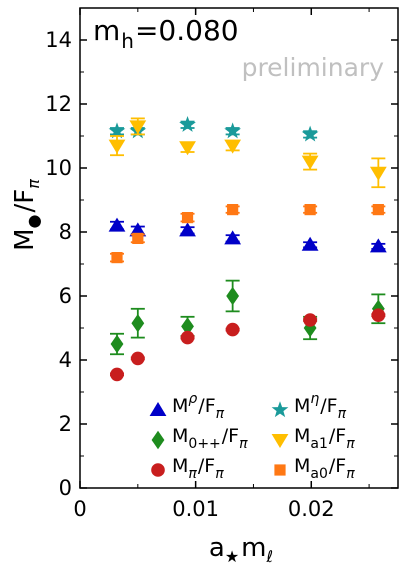 This screenshot has height=566, width=407. I want to click on legend-marker-a0, so click(280, 470).